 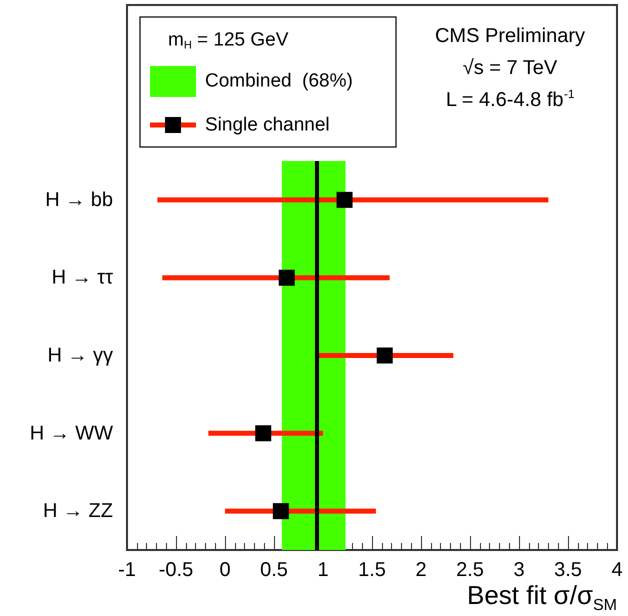 I want to click on x-tick-label: 1, so click(x=323, y=570).